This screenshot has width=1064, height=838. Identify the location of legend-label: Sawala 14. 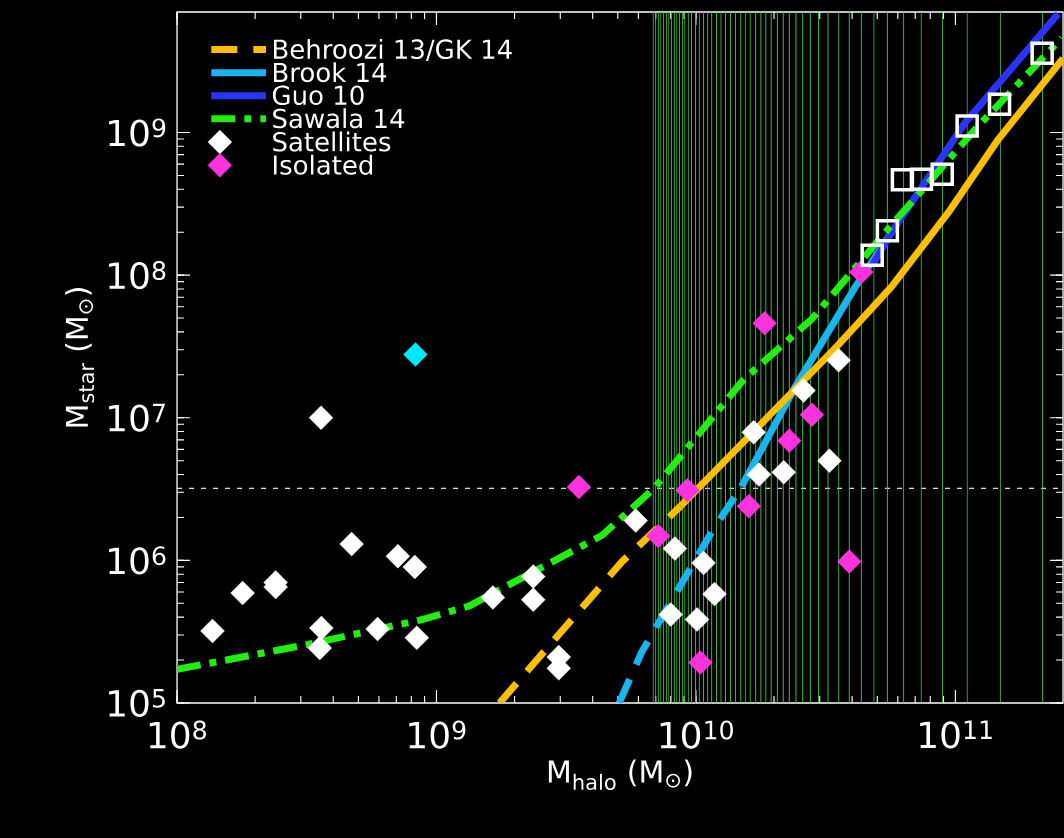
(339, 118).